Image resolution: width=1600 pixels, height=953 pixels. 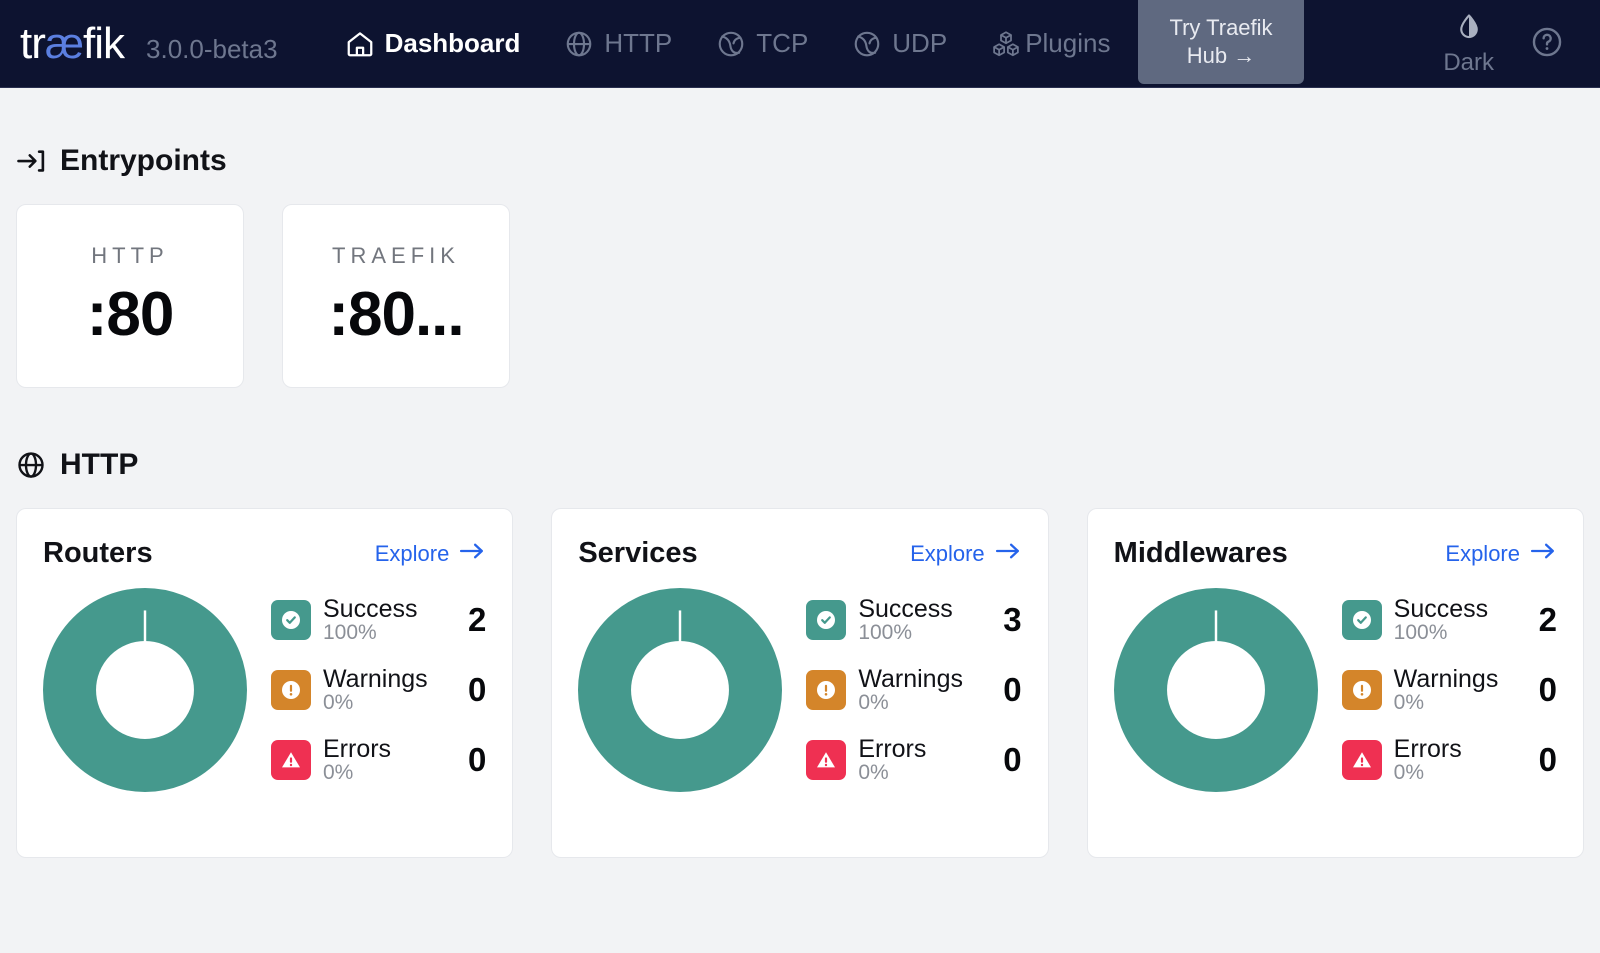 I want to click on entrypoint-card: HTTP :80, so click(x=130, y=296).